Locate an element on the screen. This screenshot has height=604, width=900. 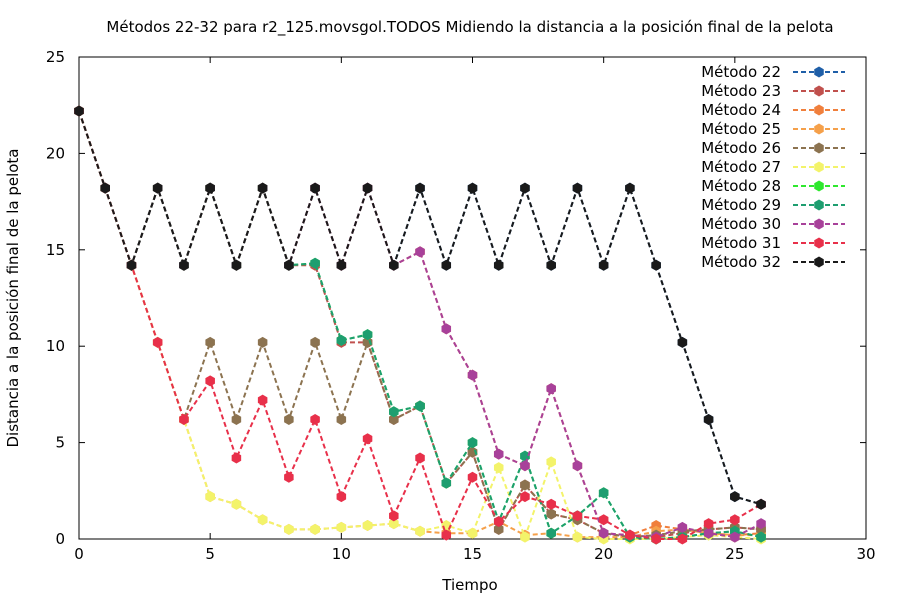
y-tick-label: 25 is located at coordinates (55, 57).